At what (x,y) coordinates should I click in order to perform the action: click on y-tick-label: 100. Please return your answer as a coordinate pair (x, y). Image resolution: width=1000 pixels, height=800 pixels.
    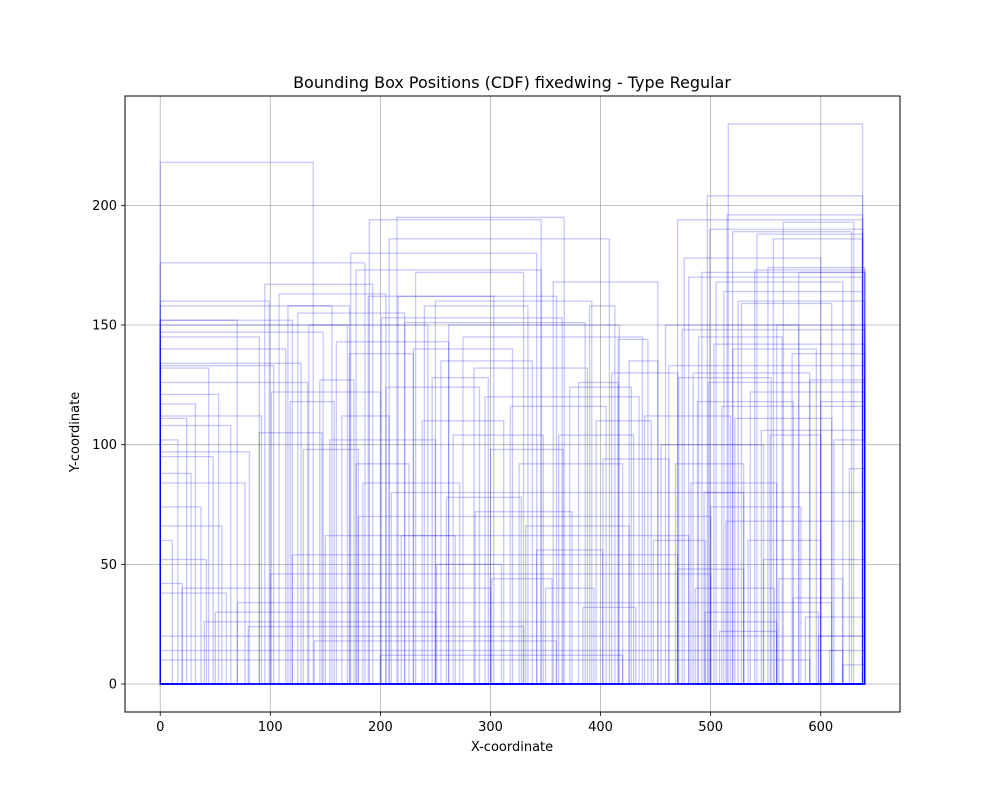
    Looking at the image, I should click on (104, 445).